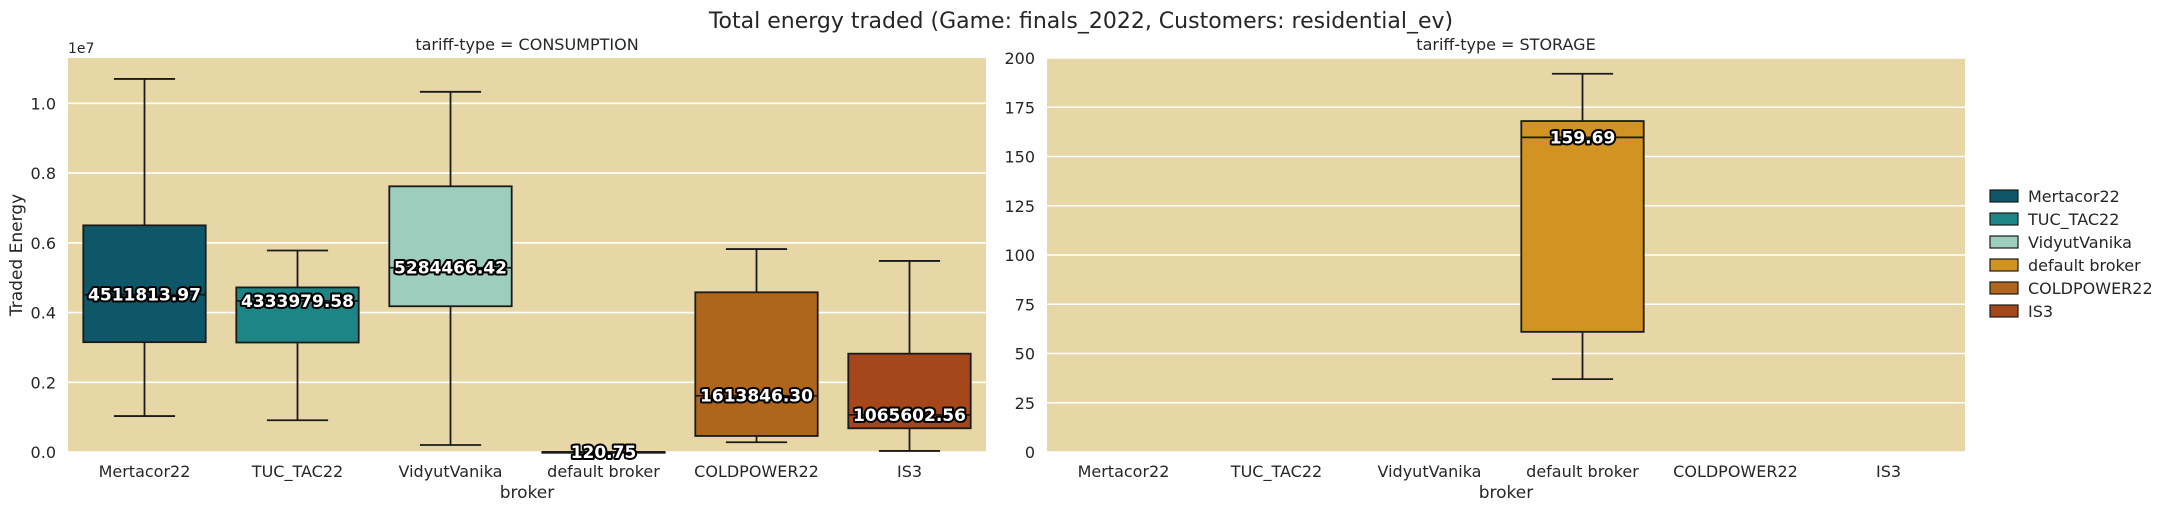 This screenshot has height=512, width=2162. I want to click on box-is3: 1065602.56, so click(909, 356).